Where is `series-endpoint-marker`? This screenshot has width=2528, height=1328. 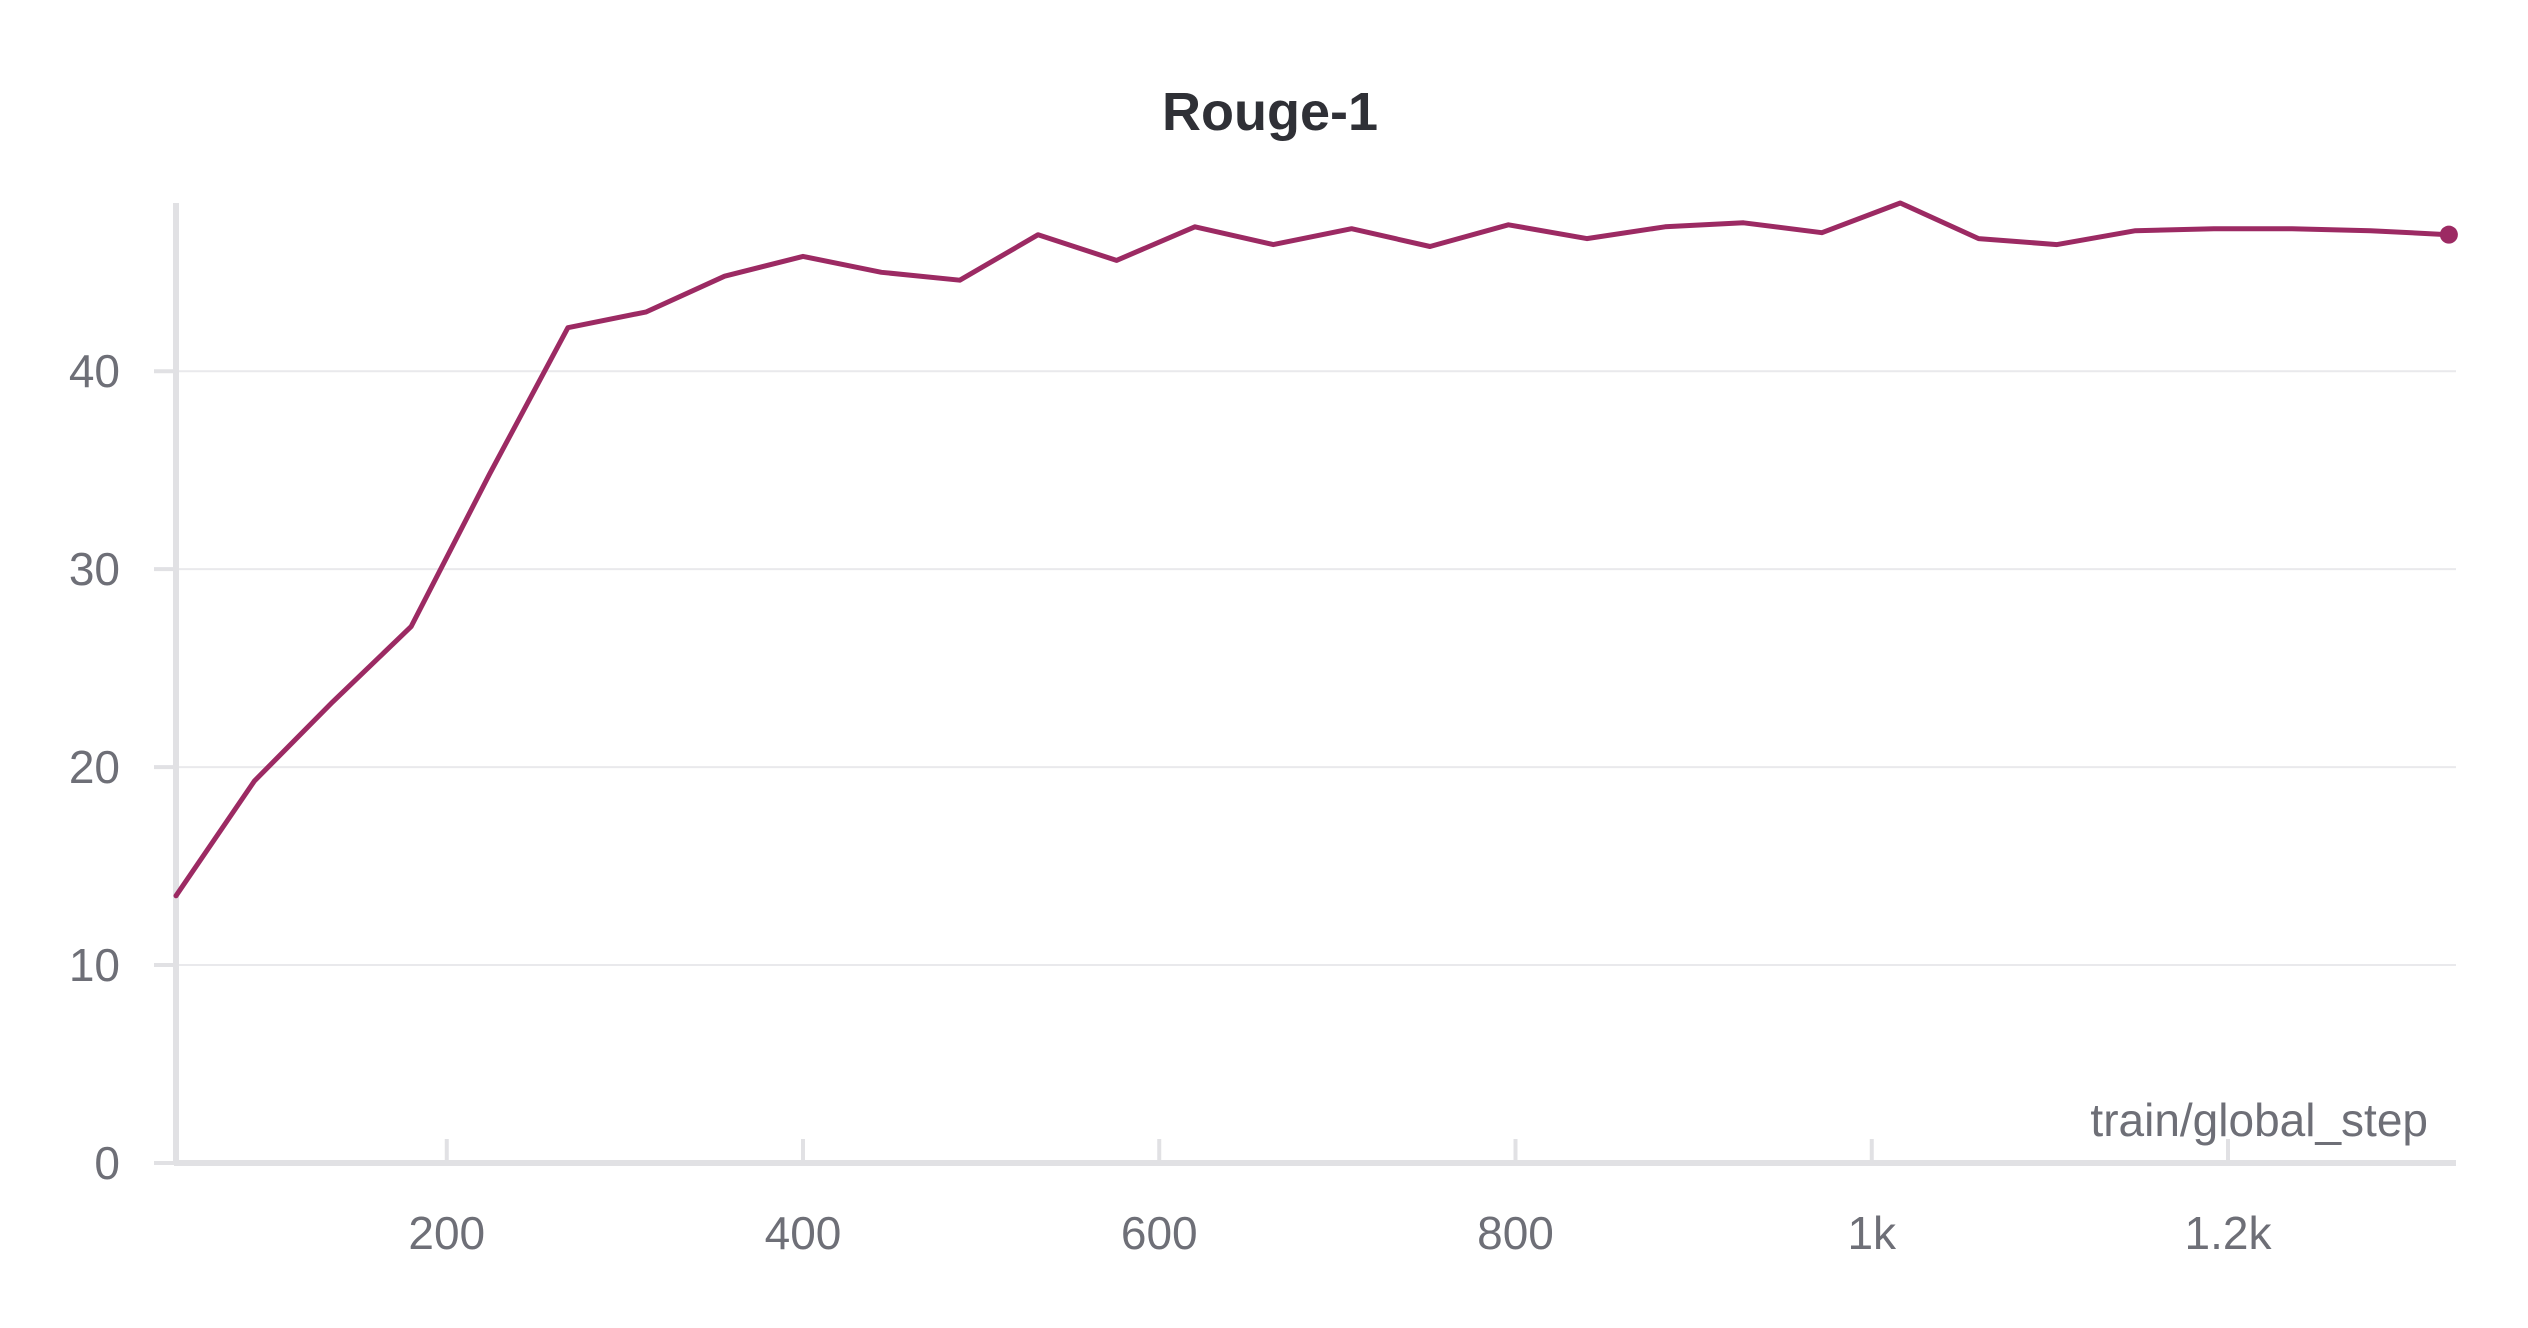 series-endpoint-marker is located at coordinates (2448, 234).